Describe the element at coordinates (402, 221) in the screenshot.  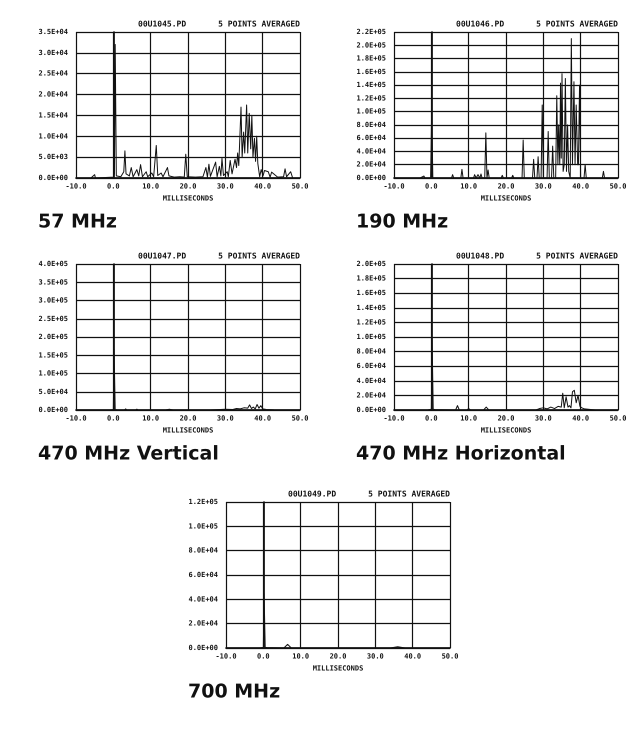
I see `text: 190 MHz` at that location.